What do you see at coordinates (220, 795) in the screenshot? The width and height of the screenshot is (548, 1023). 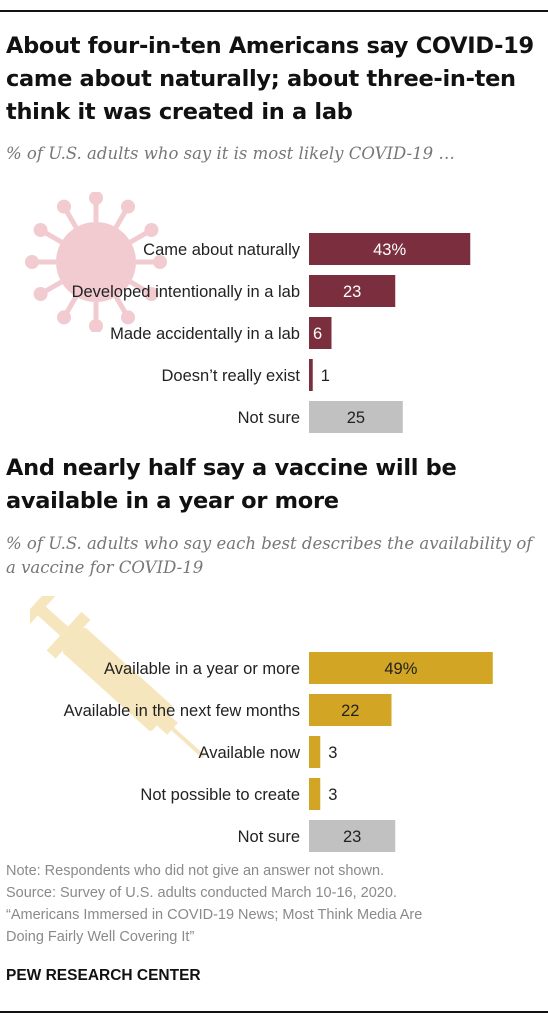 I see `category-label: Not possible to create` at bounding box center [220, 795].